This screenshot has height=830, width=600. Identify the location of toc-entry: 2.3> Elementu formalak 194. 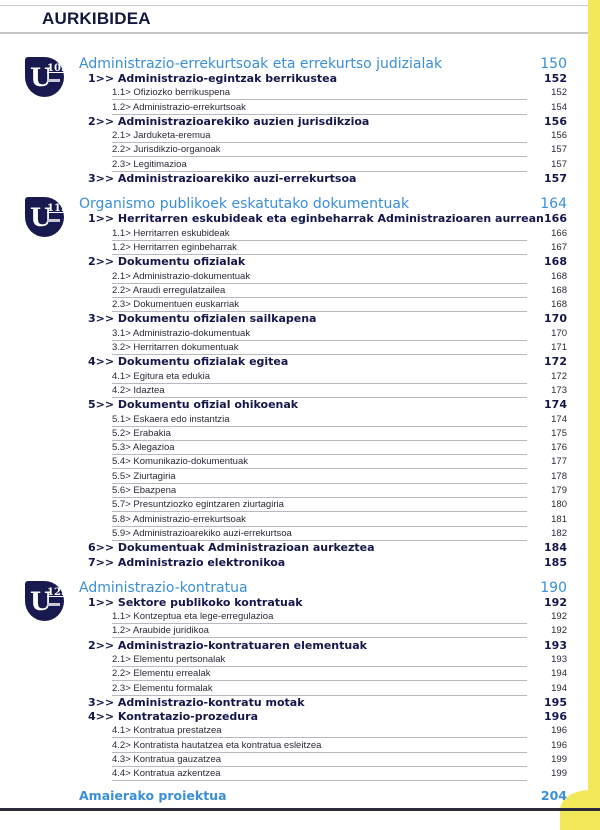
(294, 689).